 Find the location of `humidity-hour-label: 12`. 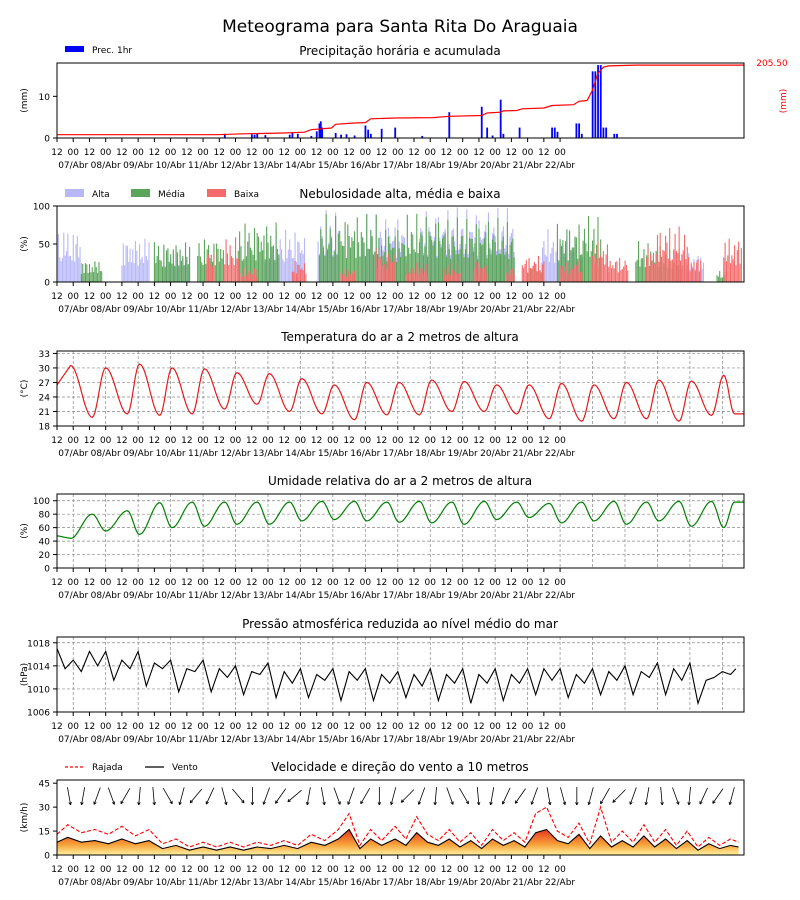

humidity-hour-label: 12 is located at coordinates (121, 583).